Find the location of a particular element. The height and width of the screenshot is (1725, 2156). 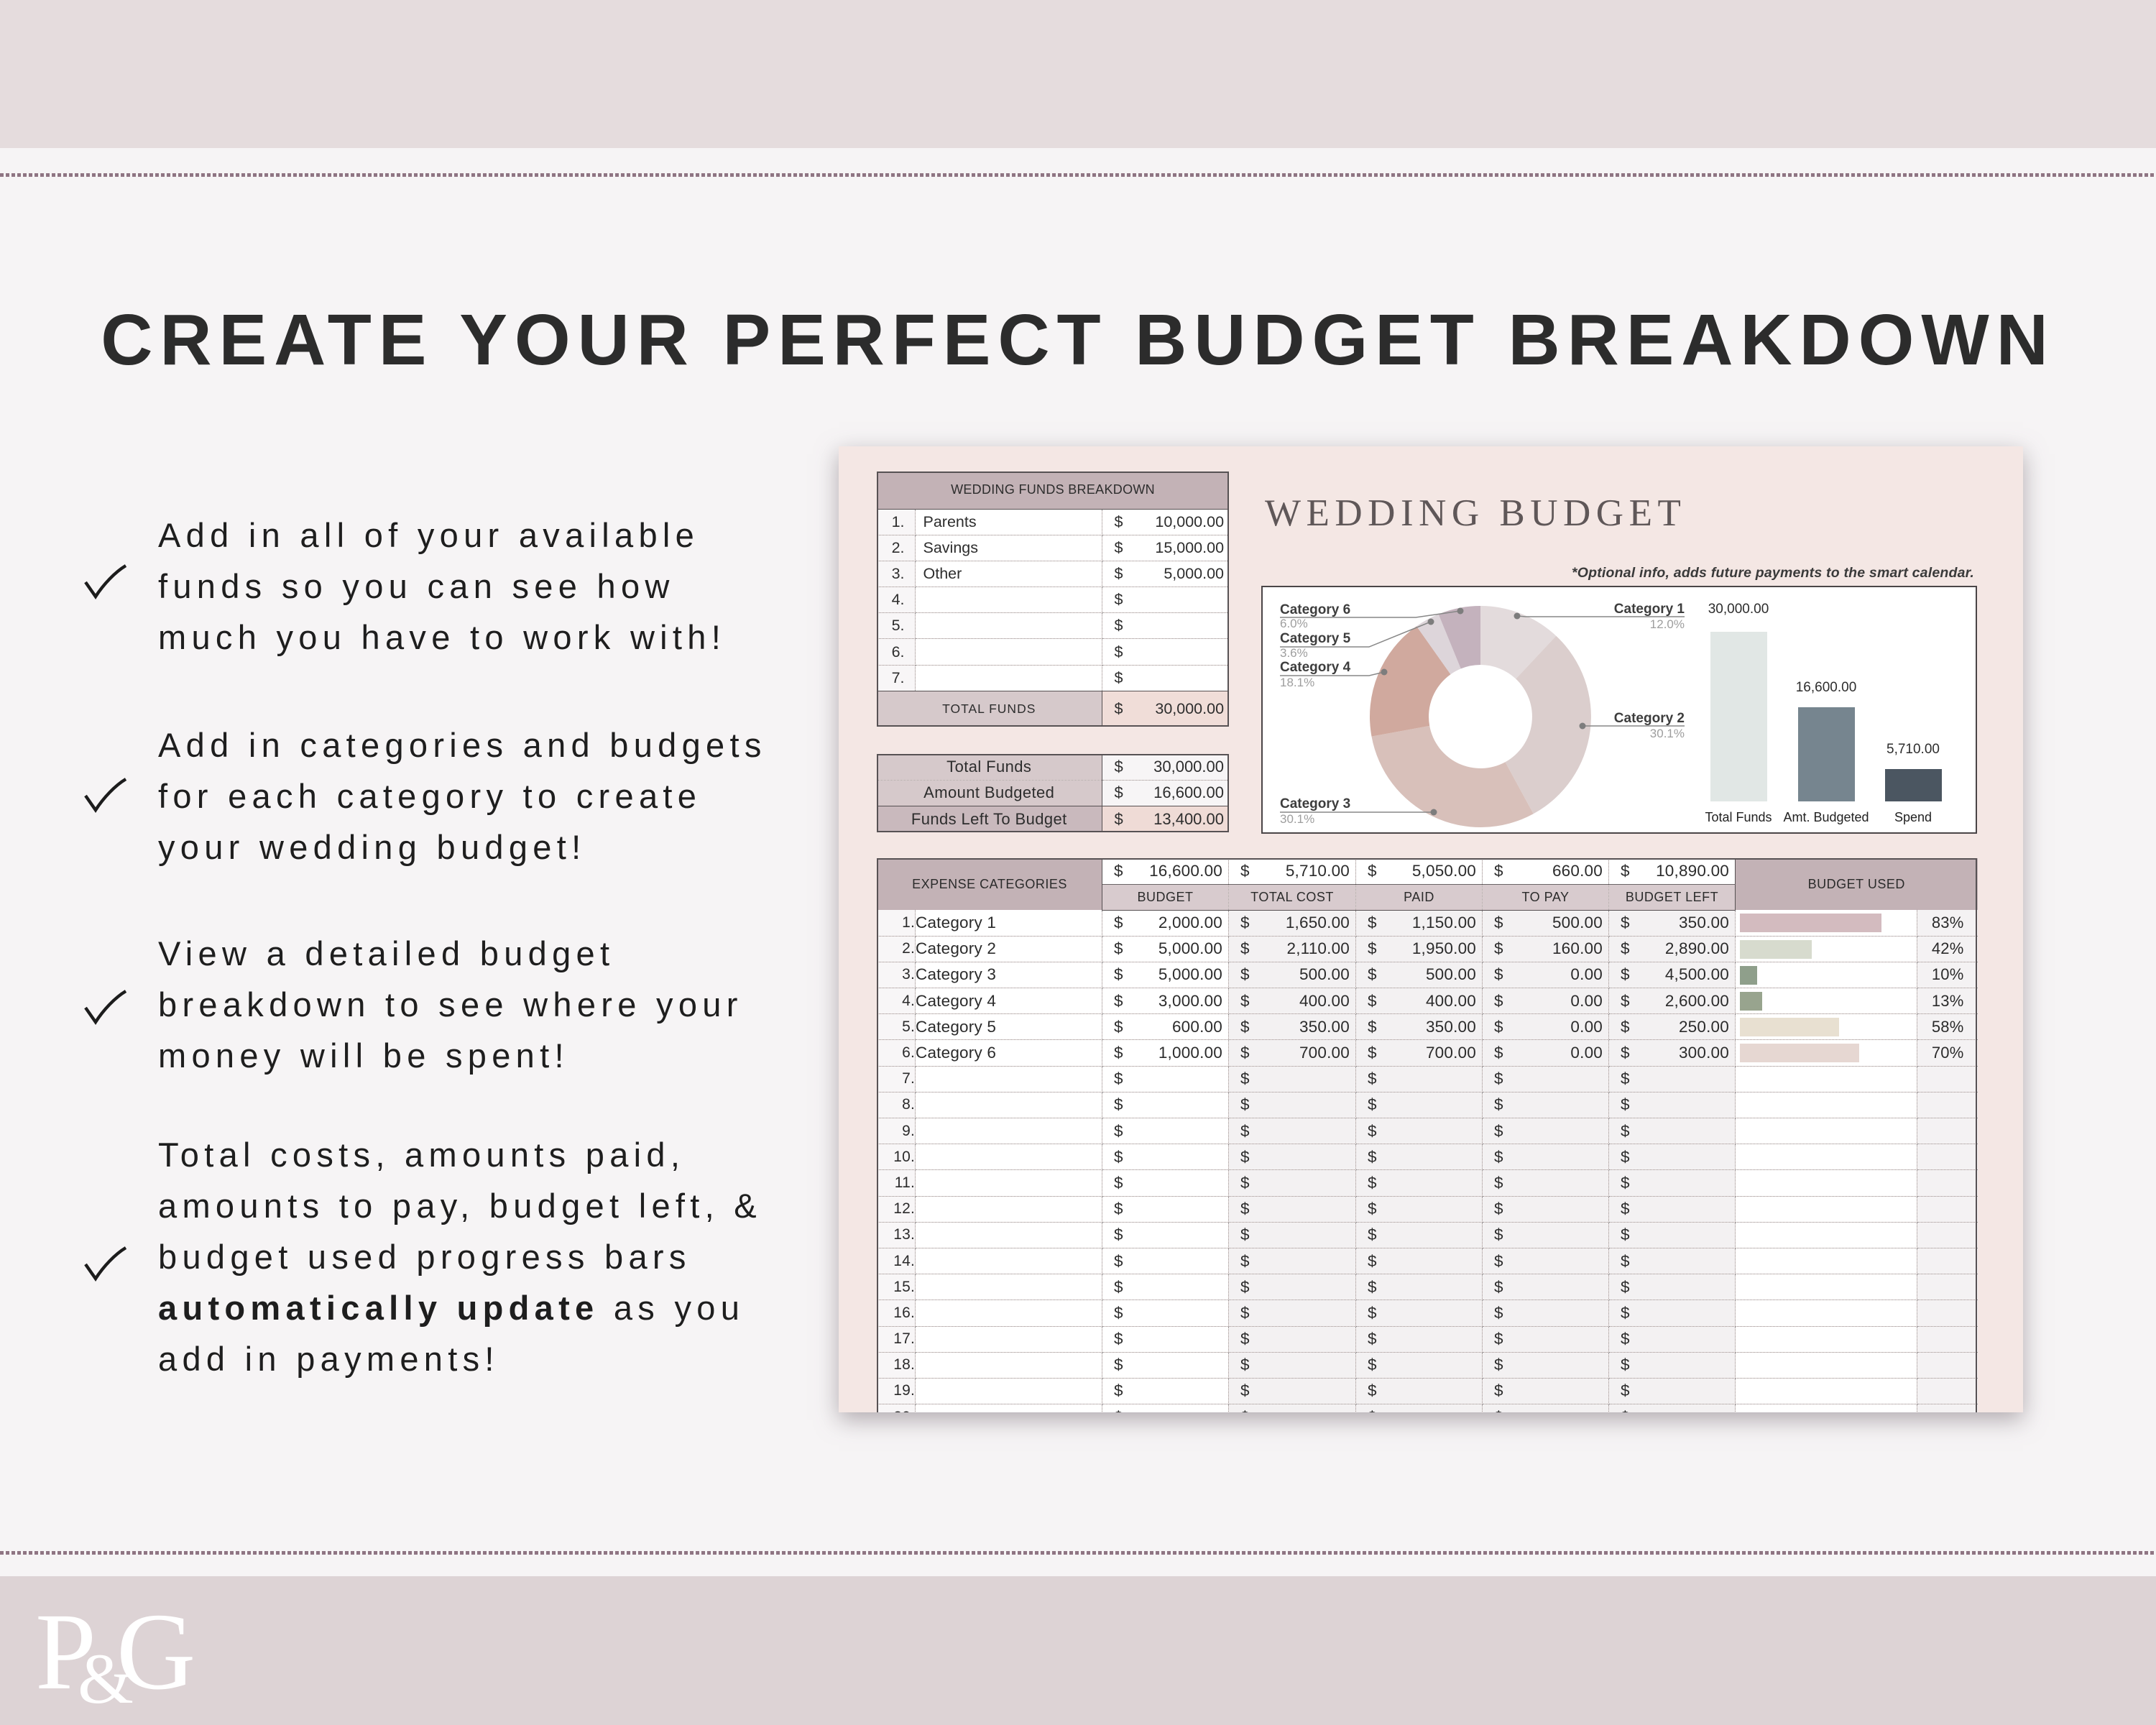

svg-text: 16,600.00 is located at coordinates (1826, 687).